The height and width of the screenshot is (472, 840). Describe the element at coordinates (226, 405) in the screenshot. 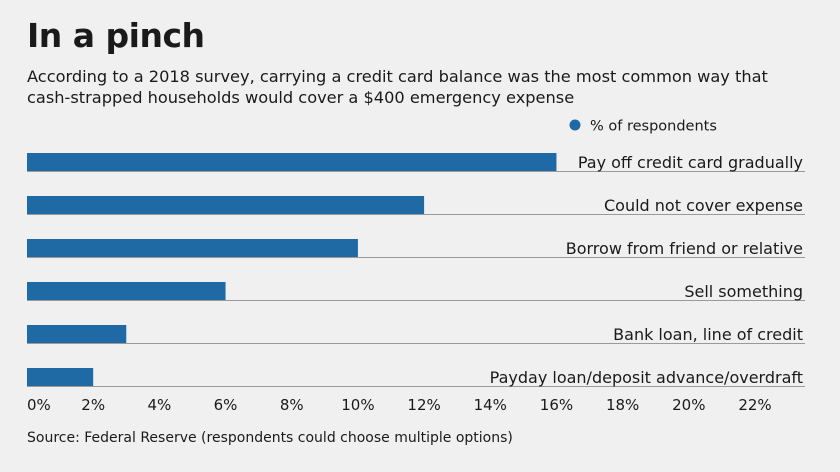

I see `x-tick-label: 6%` at that location.